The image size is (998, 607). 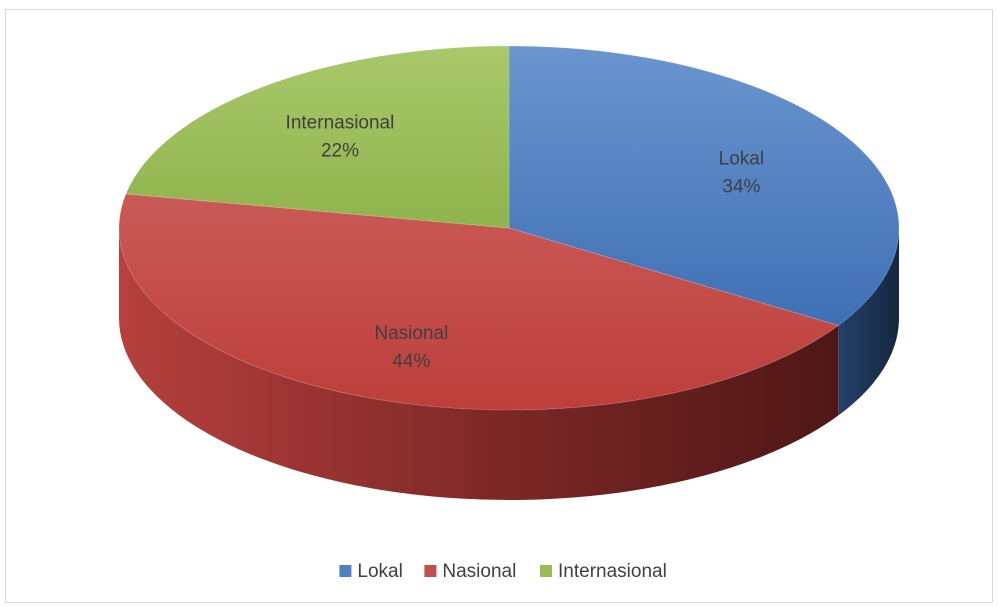 I want to click on label-category-nasional: Nasional, so click(x=411, y=333).